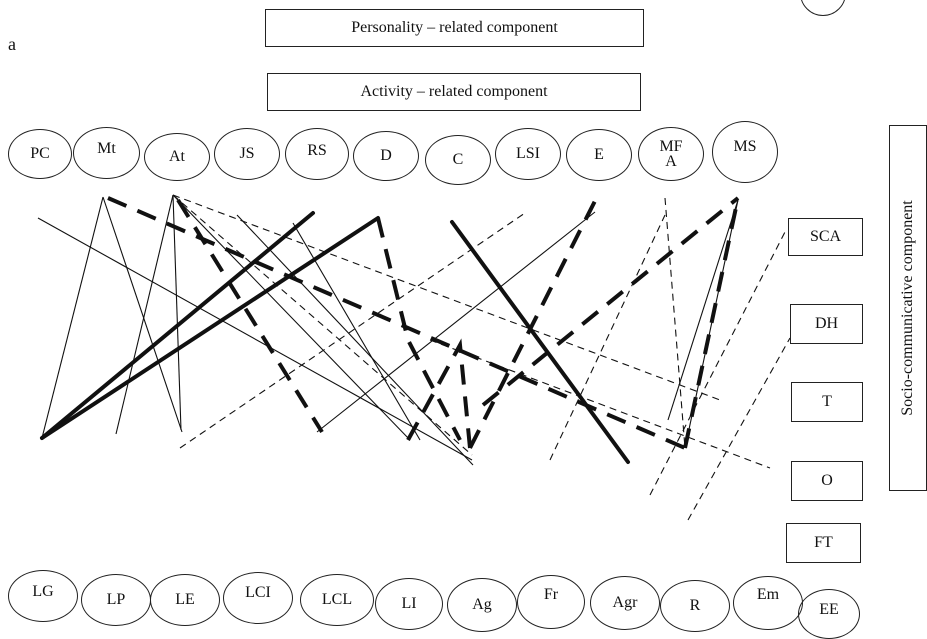  Describe the element at coordinates (829, 614) in the screenshot. I see `node-ee: EE` at that location.